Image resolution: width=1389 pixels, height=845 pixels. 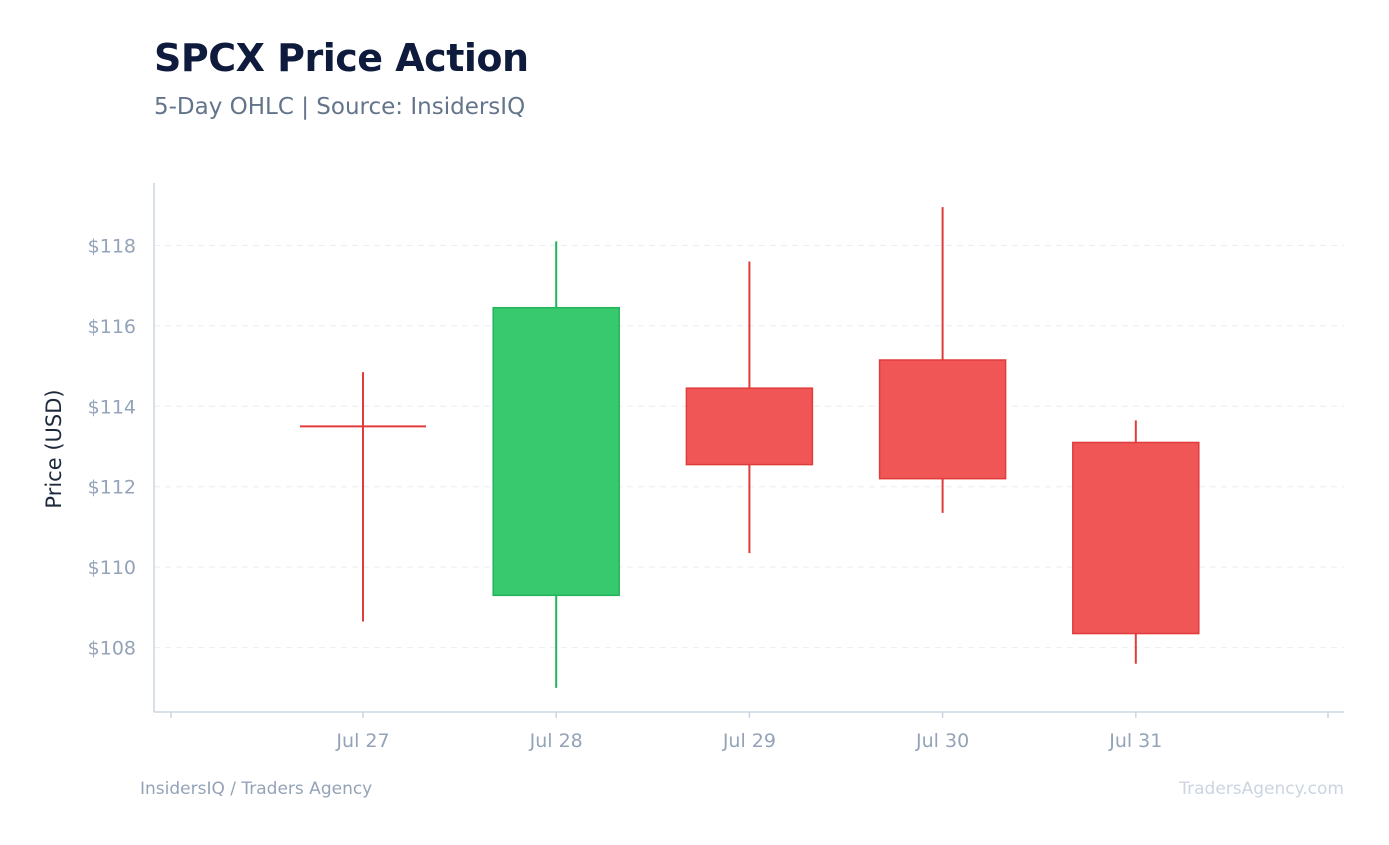 I want to click on x-tick-label: Jul 27, so click(x=362, y=741).